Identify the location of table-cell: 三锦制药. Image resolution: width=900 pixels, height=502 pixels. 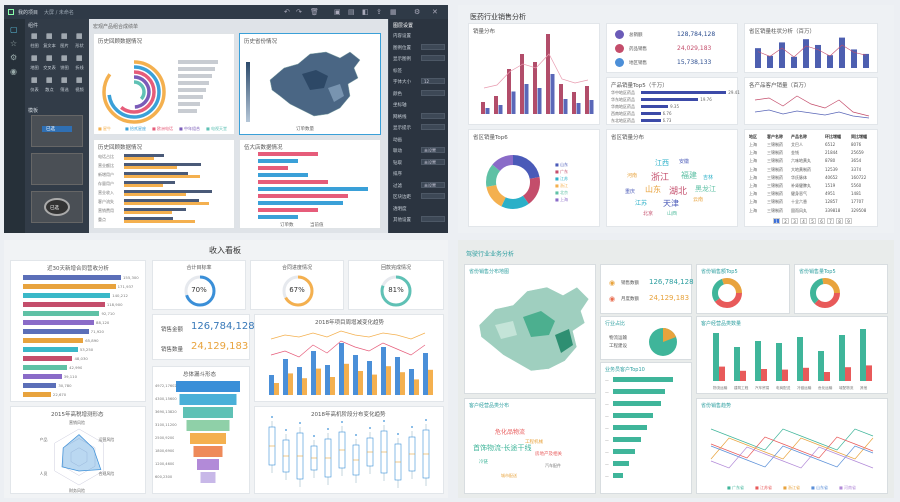
(775, 144).